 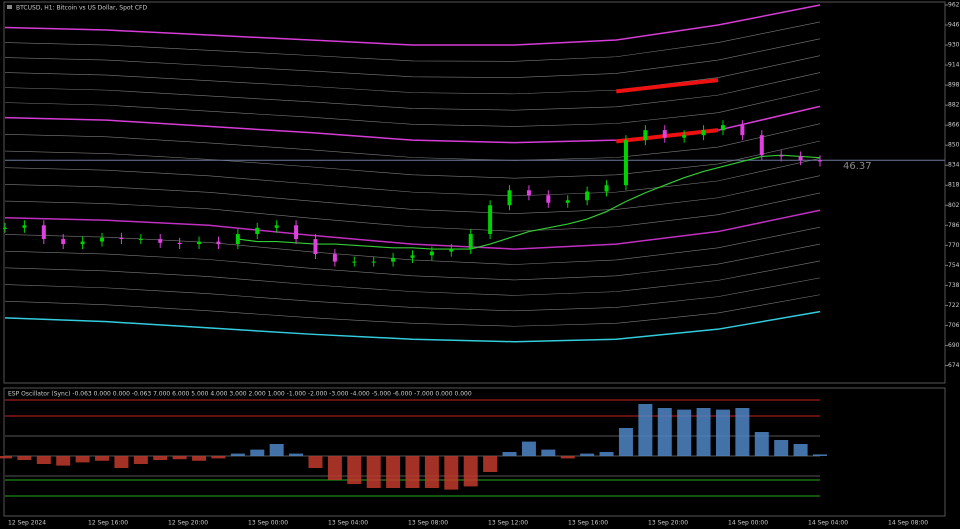 I want to click on y-tick-label: 770, so click(x=954, y=245).